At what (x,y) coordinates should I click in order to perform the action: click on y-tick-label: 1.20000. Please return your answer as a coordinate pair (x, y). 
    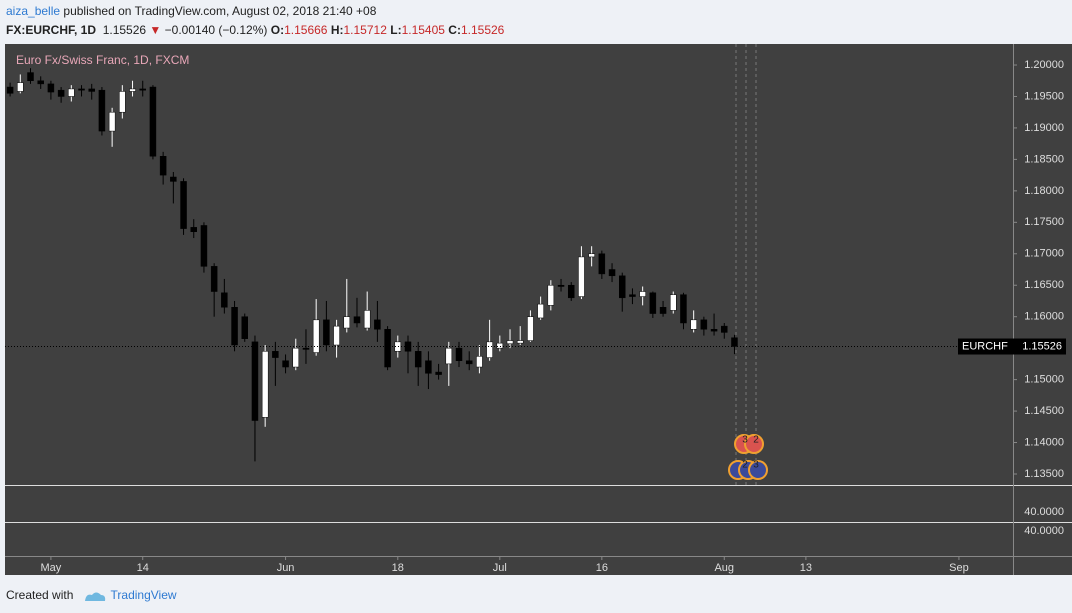
    Looking at the image, I should click on (1044, 65).